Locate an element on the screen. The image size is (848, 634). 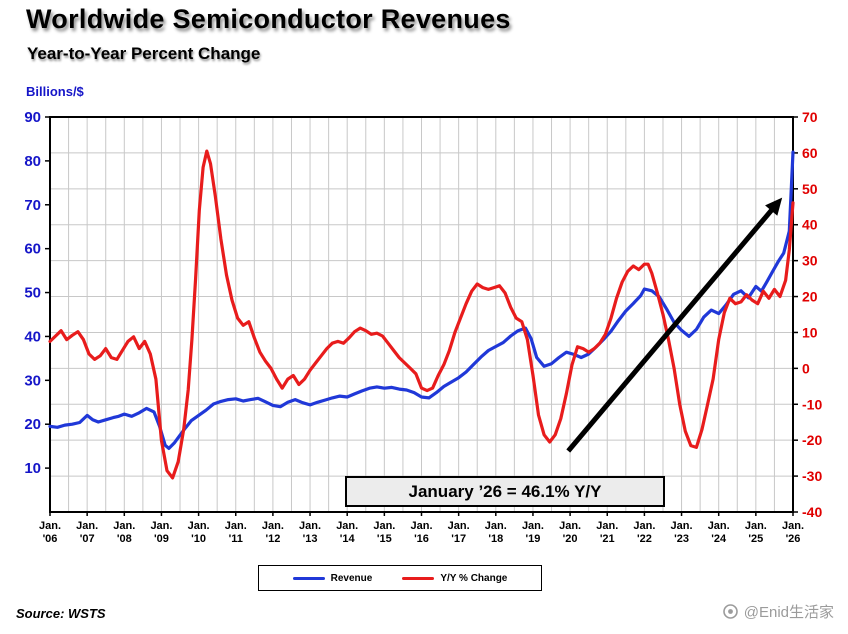
x-axis-tick-year: '17 is located at coordinates (458, 539).